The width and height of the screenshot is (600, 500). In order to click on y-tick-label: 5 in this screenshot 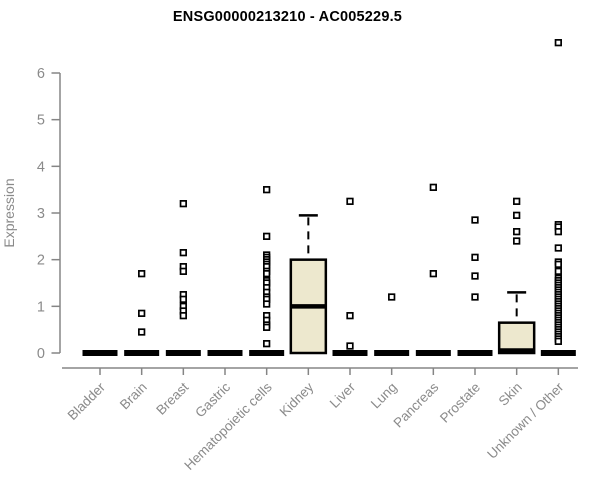, I will do `click(41, 121)`.